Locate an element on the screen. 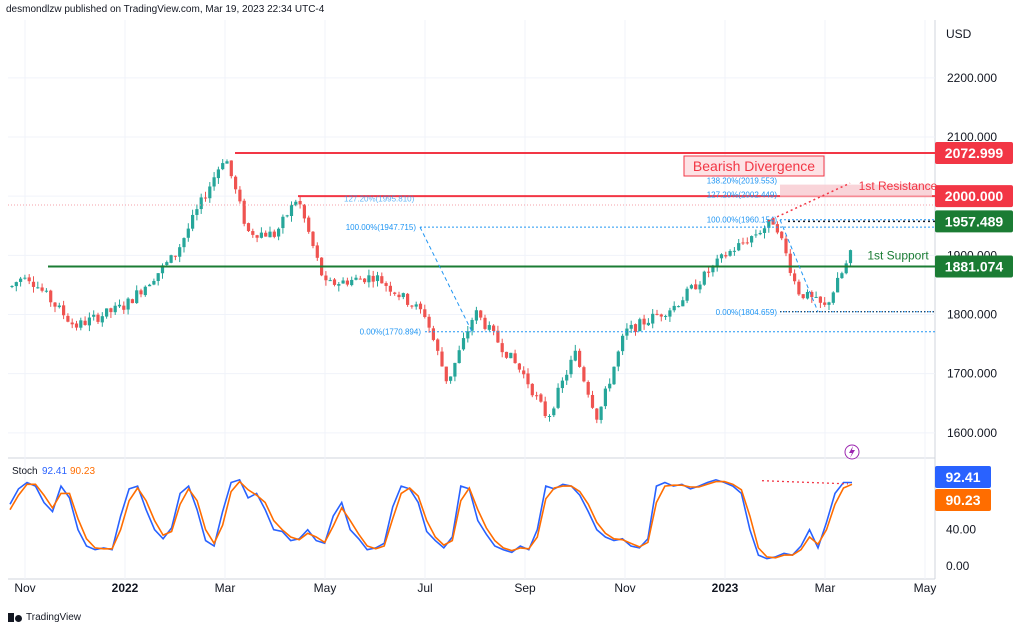 Image resolution: width=1024 pixels, height=632 pixels. stoch-d-tag-label: 90.23 is located at coordinates (962, 500).